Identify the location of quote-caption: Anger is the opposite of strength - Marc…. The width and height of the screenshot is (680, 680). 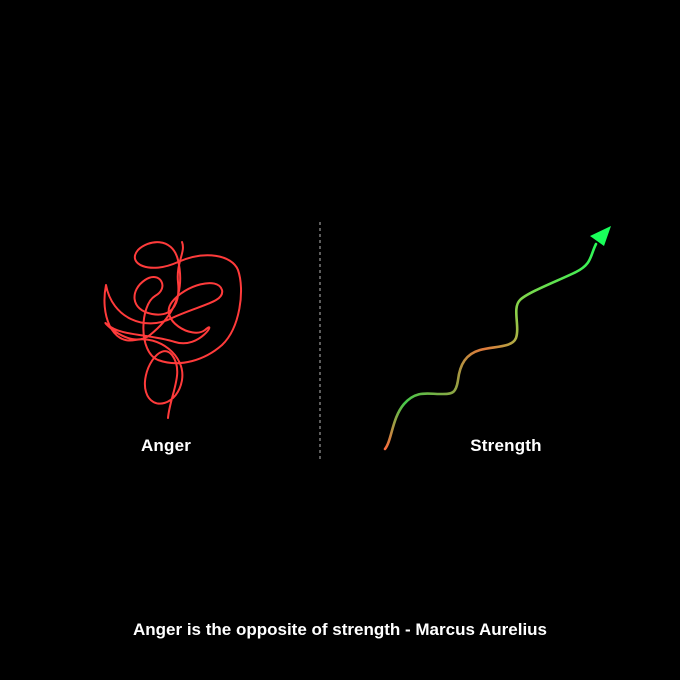
(340, 629).